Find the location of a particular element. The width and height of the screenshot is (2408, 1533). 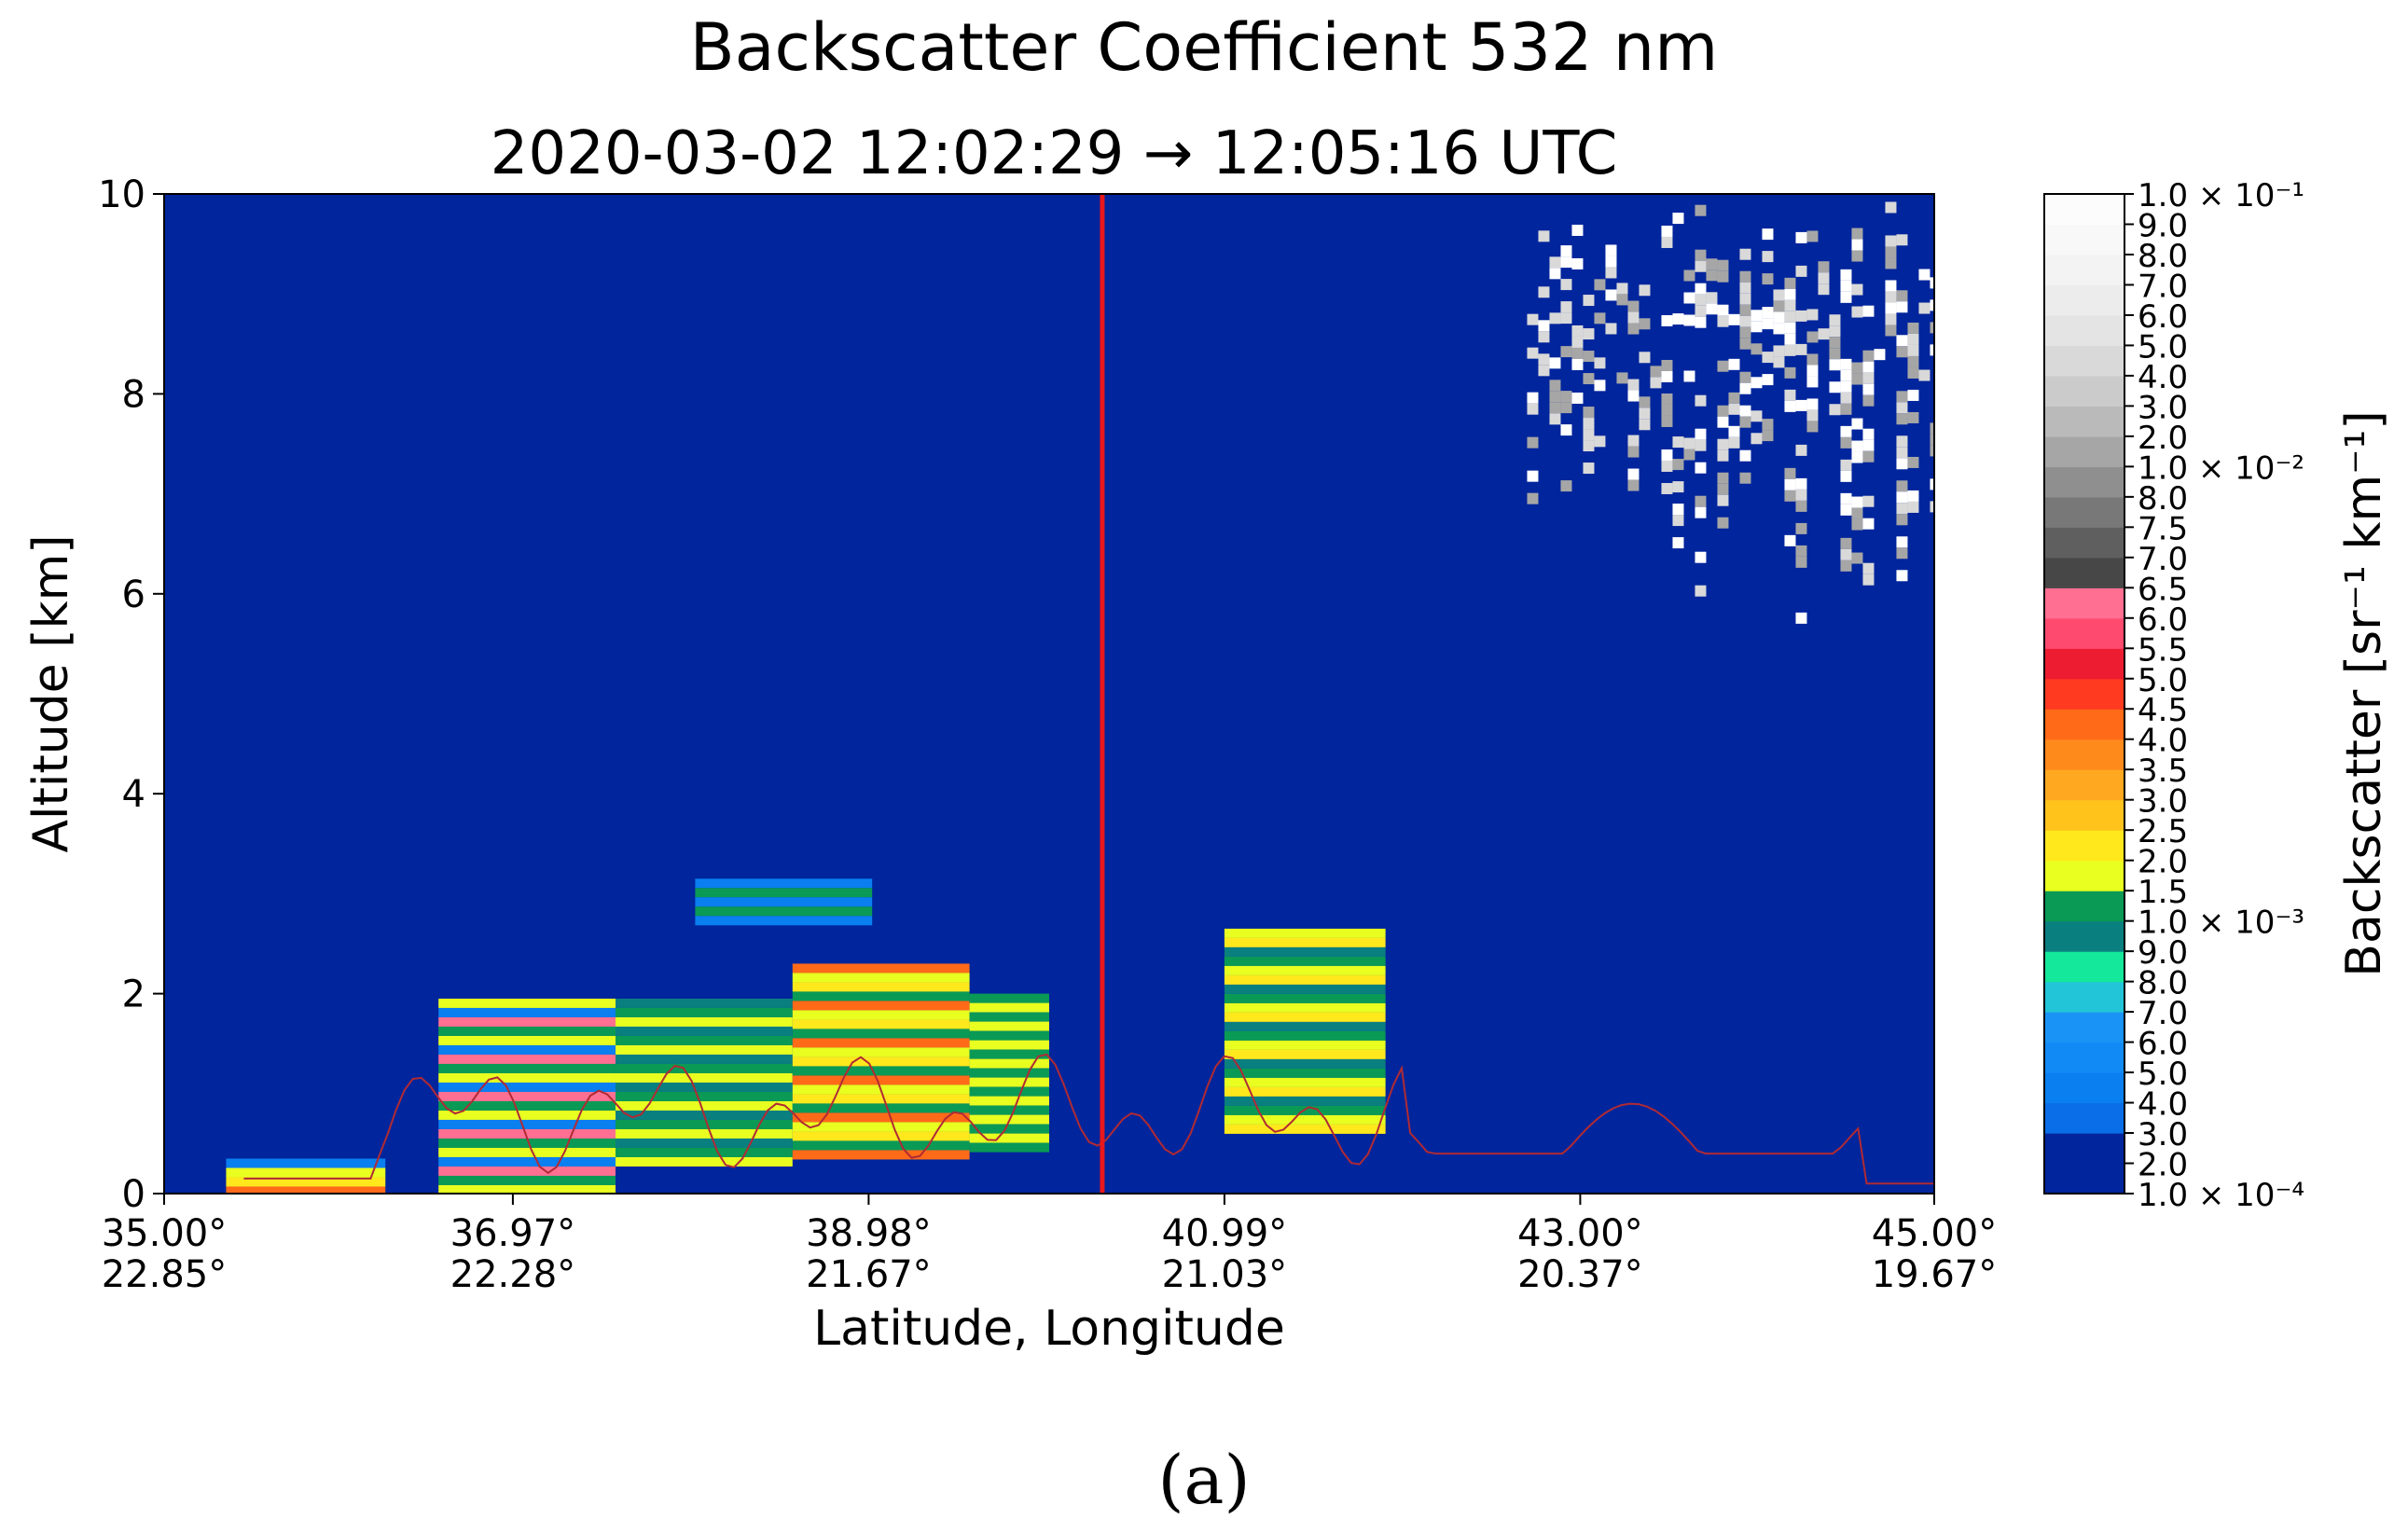

x-tick-label-lon: 22.85° is located at coordinates (165, 1274).